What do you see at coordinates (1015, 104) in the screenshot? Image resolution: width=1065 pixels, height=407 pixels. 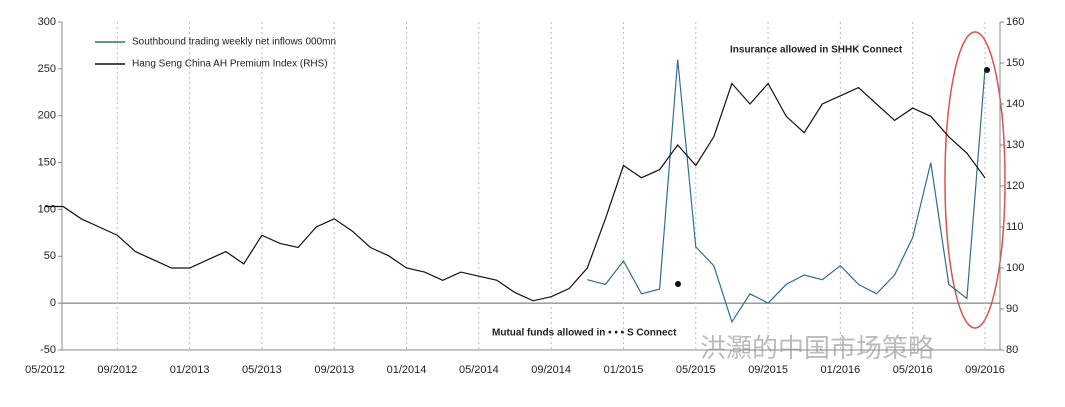 I see `y2-tick-label: 140` at bounding box center [1015, 104].